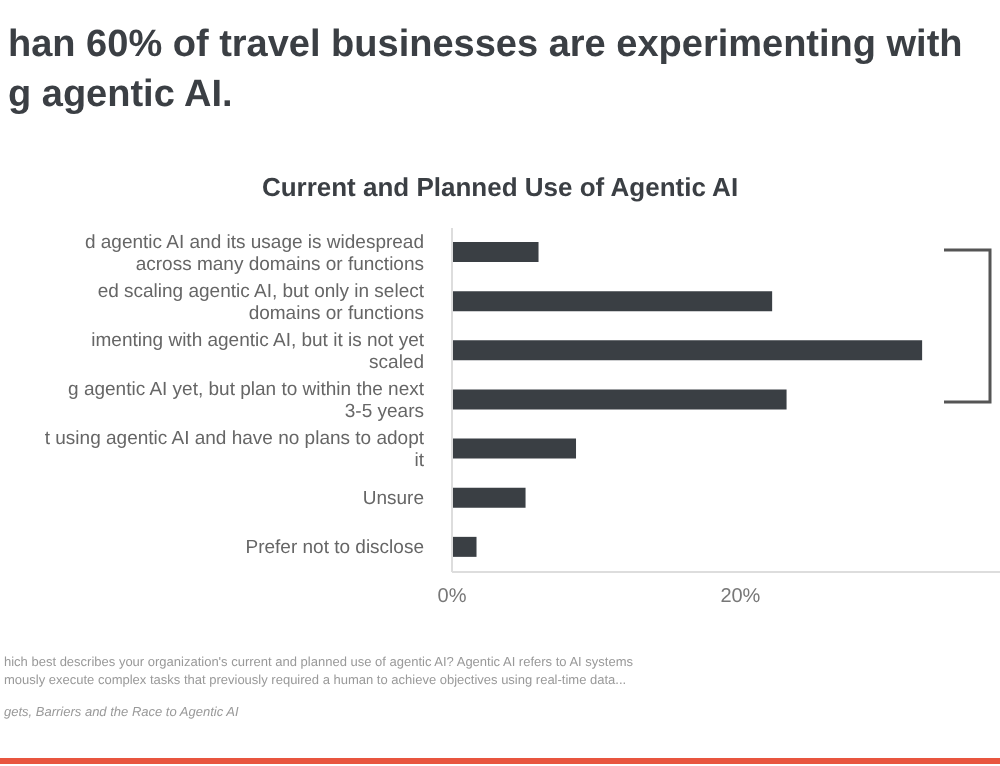 The height and width of the screenshot is (766, 1000). What do you see at coordinates (485, 71) in the screenshot?
I see `chart-title: han 60% of travel businesses are experimenting with g agentic AI.` at bounding box center [485, 71].